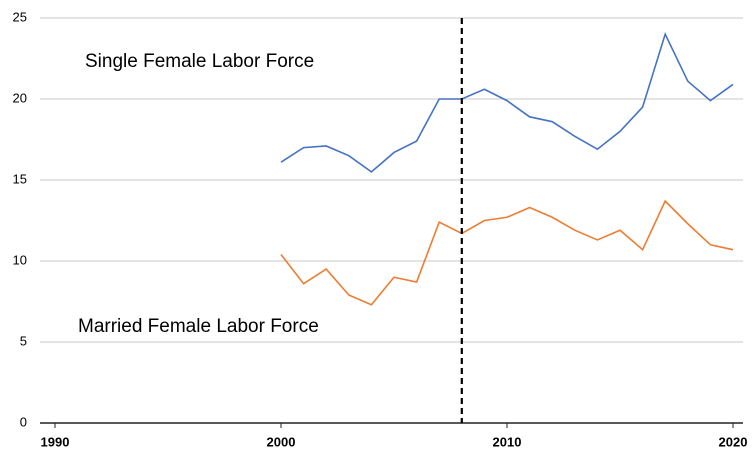 This screenshot has width=753, height=453. I want to click on y-tick-label: 0, so click(23, 421).